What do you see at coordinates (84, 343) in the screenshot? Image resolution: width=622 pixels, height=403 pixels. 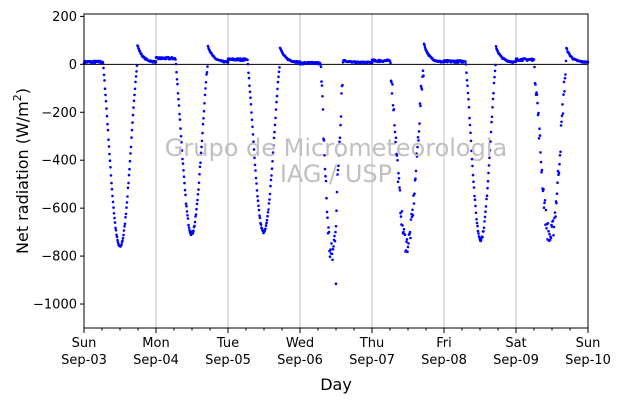 I see `x-tick-label-day: Sun` at bounding box center [84, 343].